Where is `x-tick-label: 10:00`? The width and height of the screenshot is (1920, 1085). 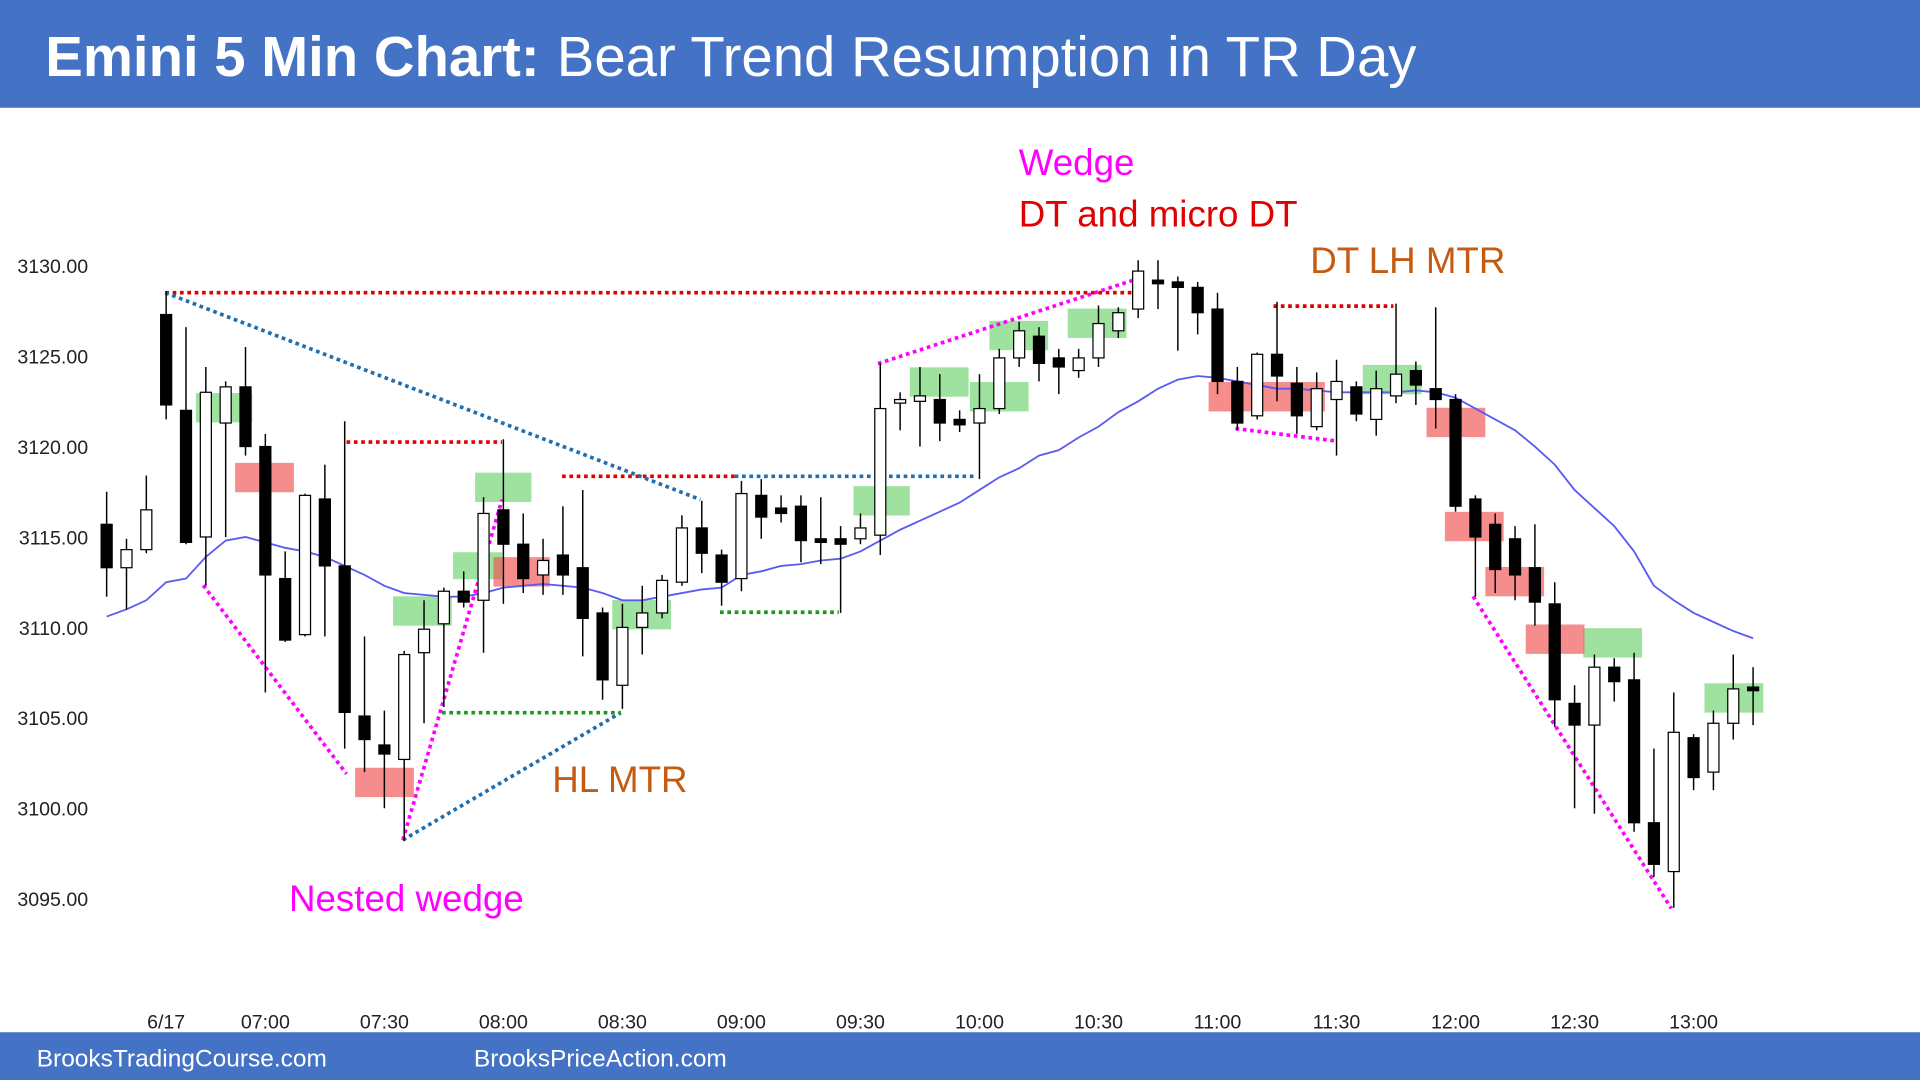 x-tick-label: 10:00 is located at coordinates (979, 1023).